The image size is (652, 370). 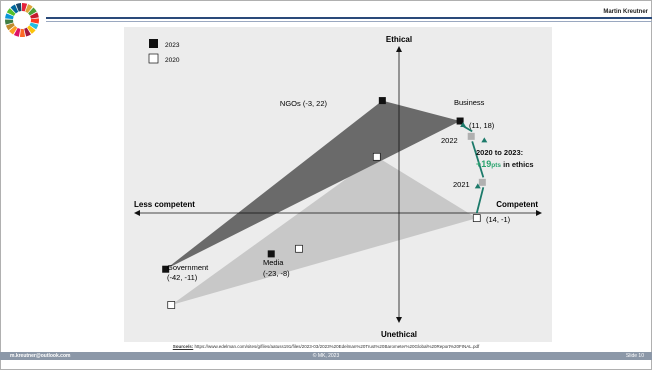 I want to click on marker-2023-media, so click(x=271, y=254).